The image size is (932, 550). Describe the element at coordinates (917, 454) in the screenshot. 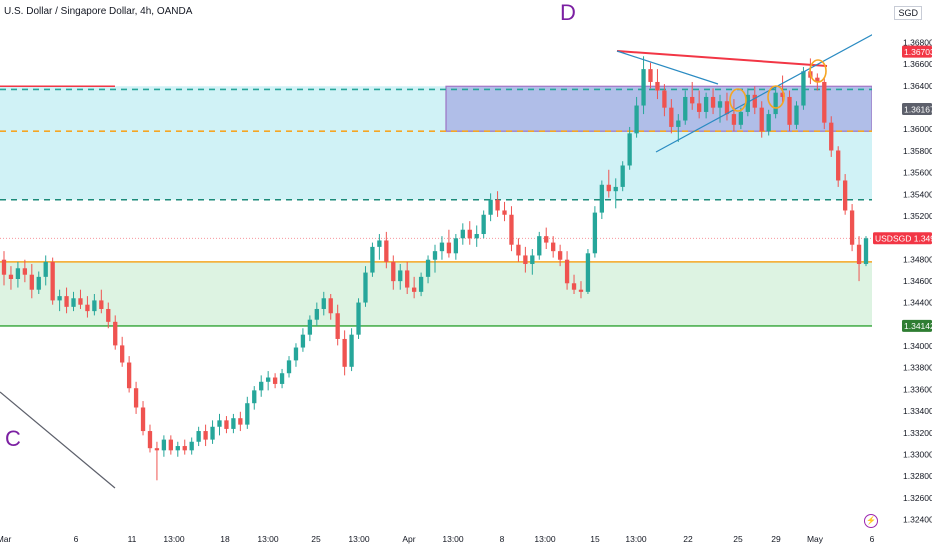

I see `y-tick-label: 1.33000` at that location.